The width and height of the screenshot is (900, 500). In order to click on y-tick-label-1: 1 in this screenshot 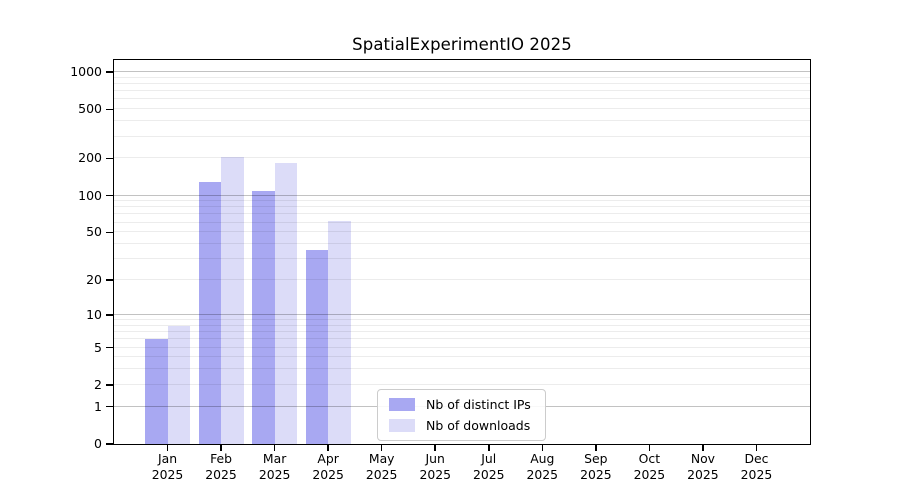, I will do `click(98, 406)`.